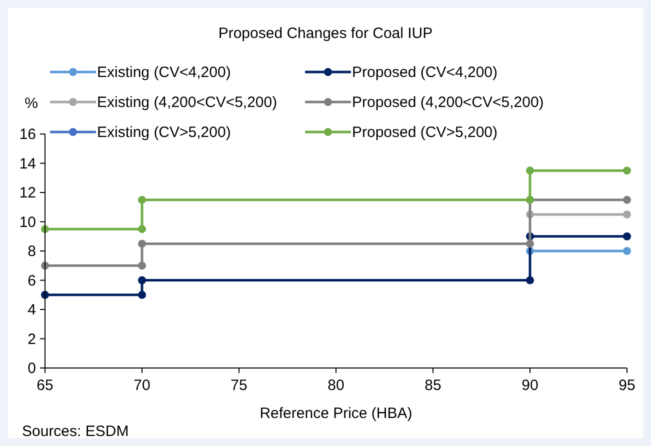 The height and width of the screenshot is (446, 651). I want to click on chart-title: Proposed Changes for Coal IUP, so click(325, 33).